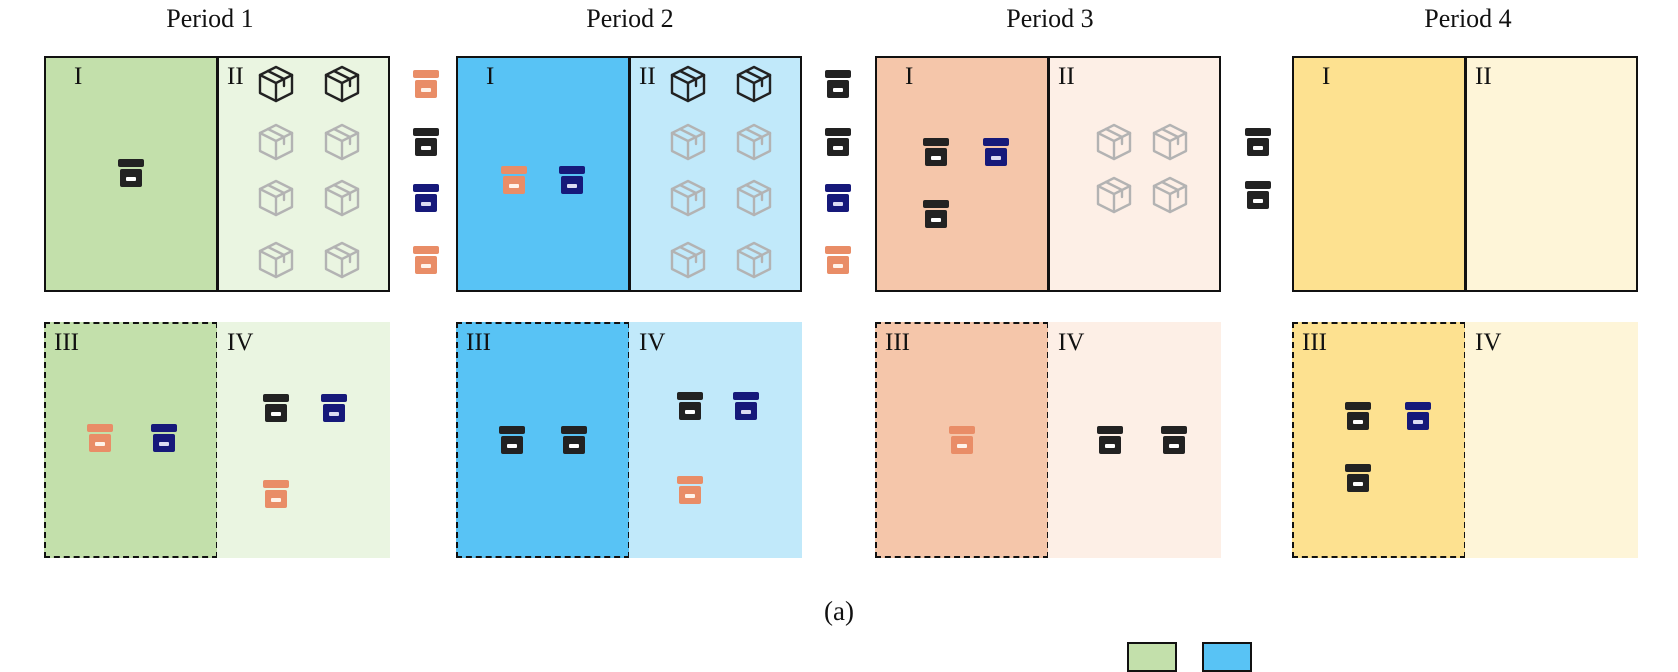 The width and height of the screenshot is (1678, 672). I want to click on period-title: Period 3, so click(1050, 18).